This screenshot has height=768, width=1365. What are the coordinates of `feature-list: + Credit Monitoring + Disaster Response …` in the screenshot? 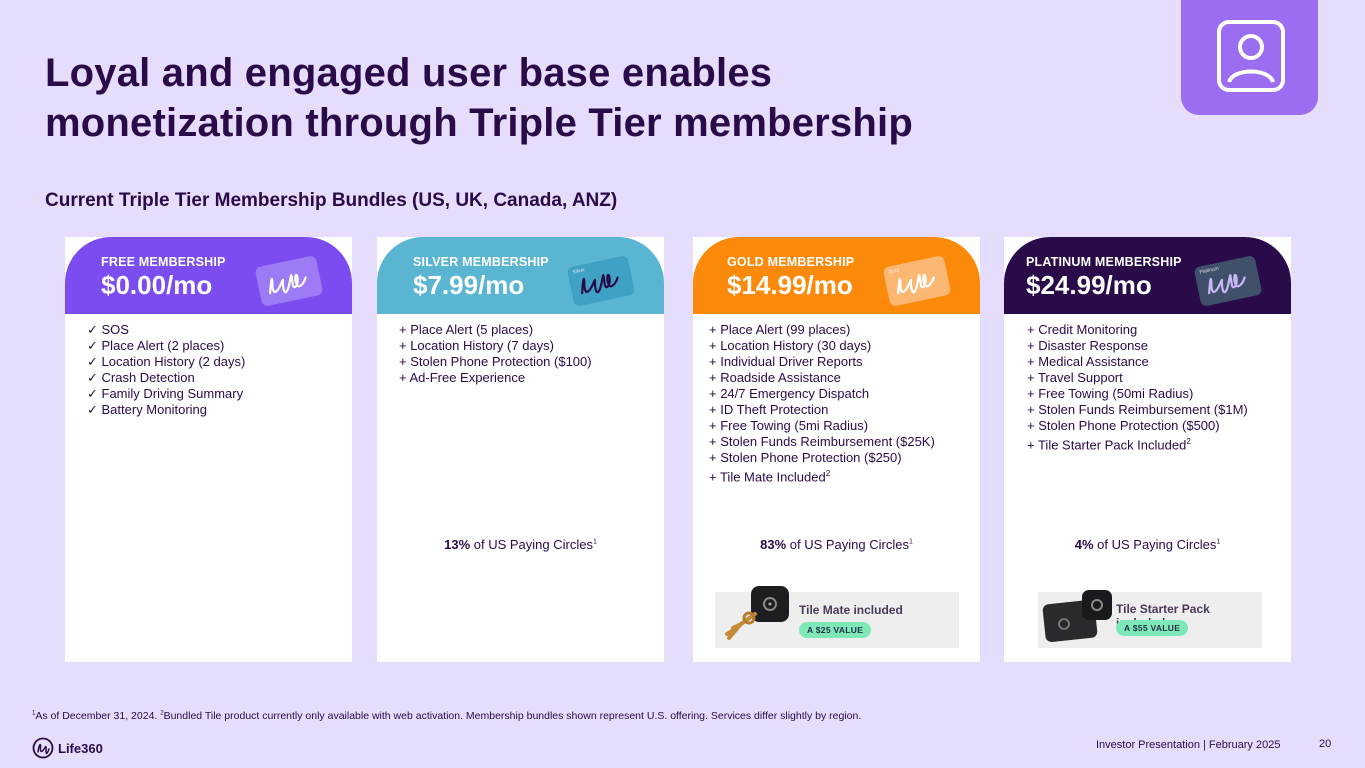 It's located at (1137, 387).